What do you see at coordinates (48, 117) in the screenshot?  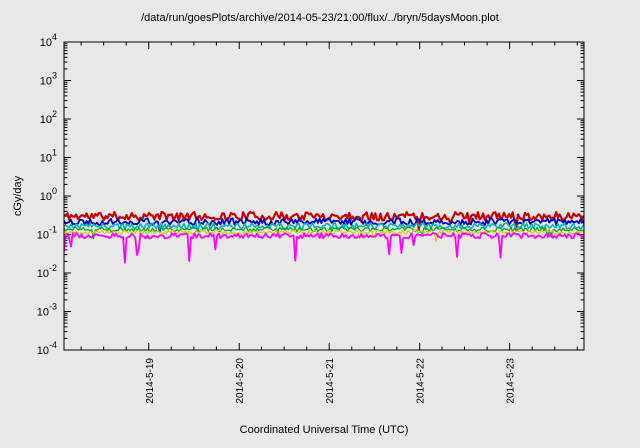 I see `y-tick-label: 10²` at bounding box center [48, 117].